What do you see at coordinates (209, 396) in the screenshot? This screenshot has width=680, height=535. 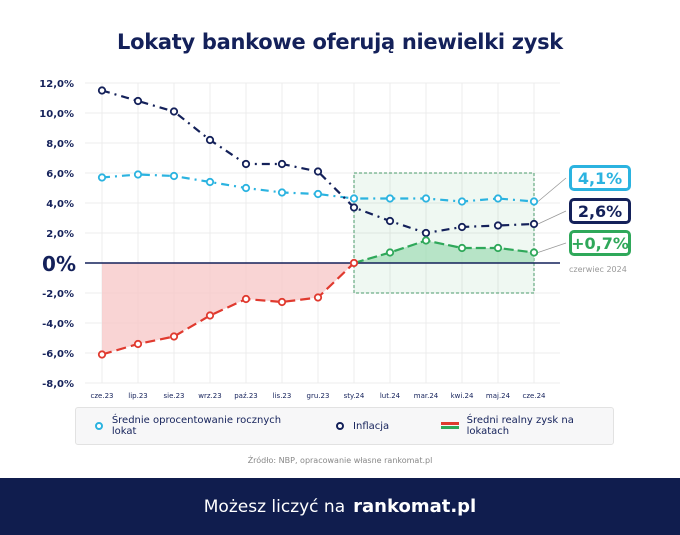 I see `x-tick-label: wrz.23` at bounding box center [209, 396].